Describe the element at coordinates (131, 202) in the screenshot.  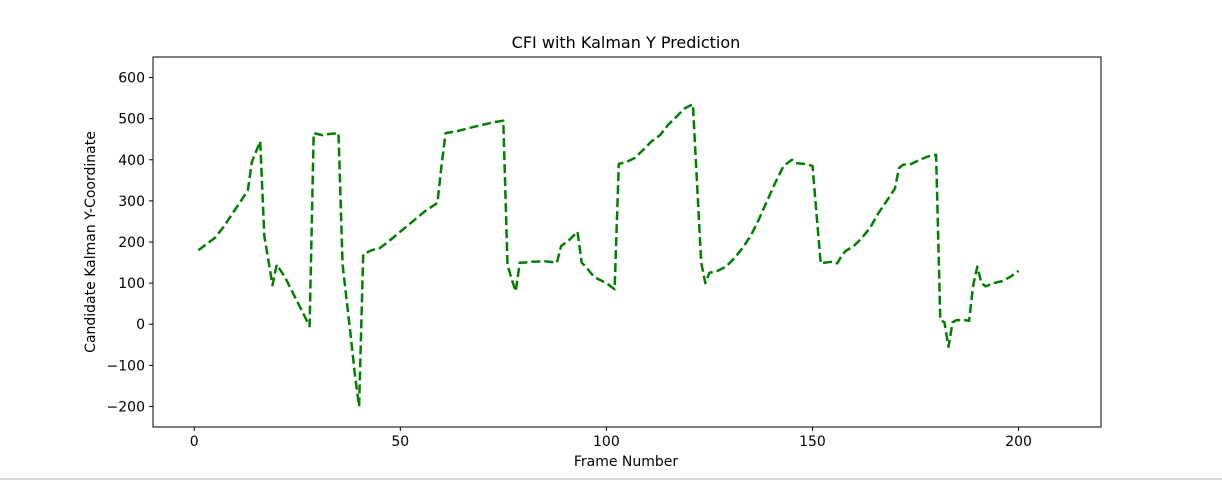
I see `y-tick-label: 300` at that location.